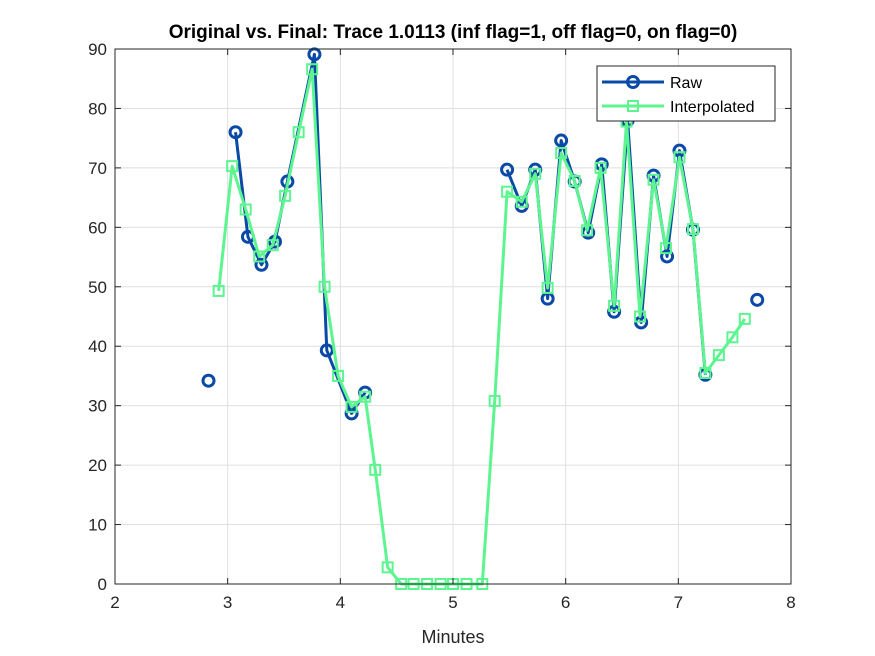  Describe the element at coordinates (97, 406) in the screenshot. I see `y-tick-label: 30` at that location.